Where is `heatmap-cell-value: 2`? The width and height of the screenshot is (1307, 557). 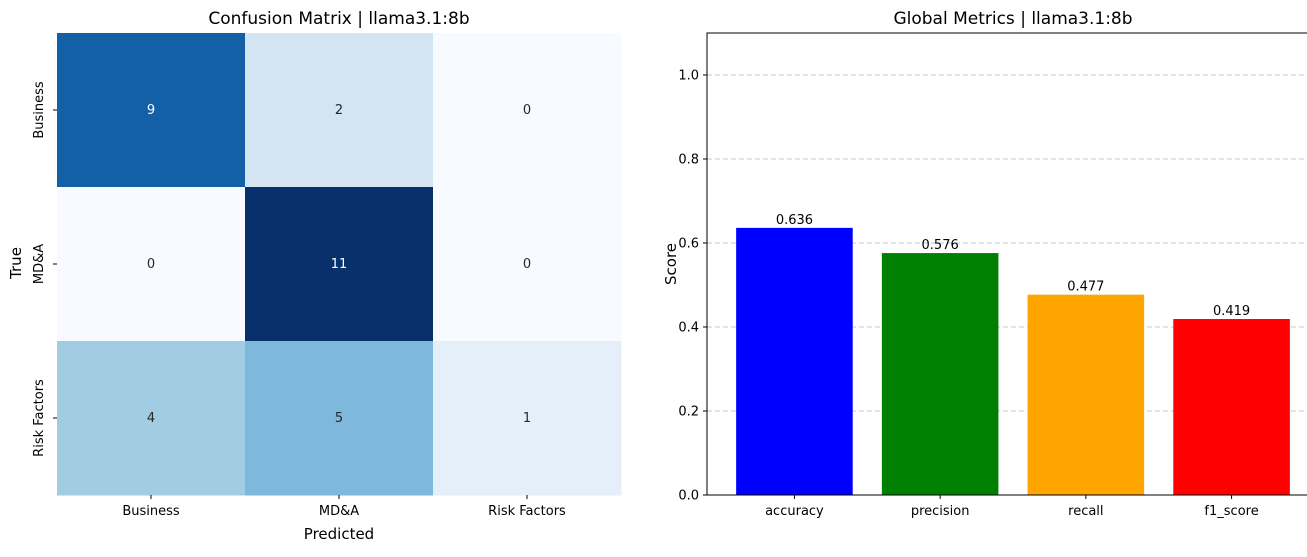 heatmap-cell-value: 2 is located at coordinates (339, 110).